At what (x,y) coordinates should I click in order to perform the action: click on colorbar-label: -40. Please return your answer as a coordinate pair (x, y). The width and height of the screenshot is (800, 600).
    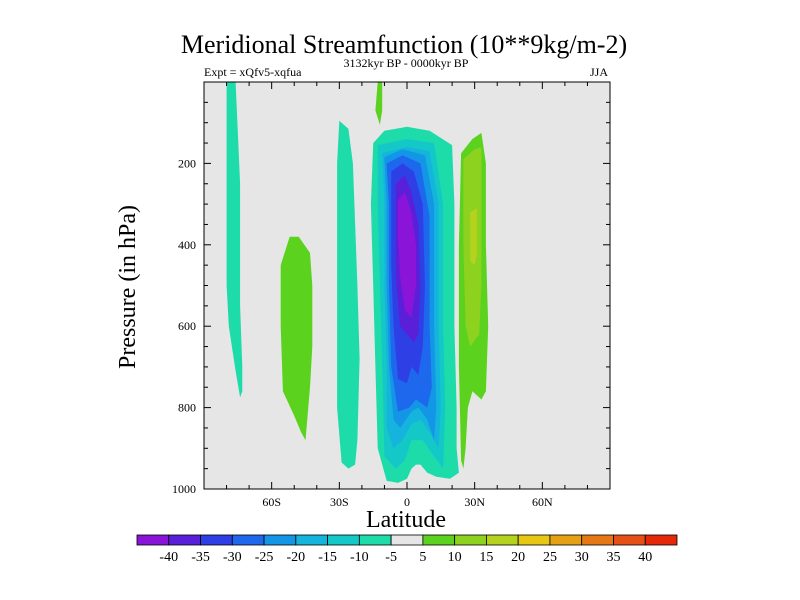
    Looking at the image, I should click on (168, 557).